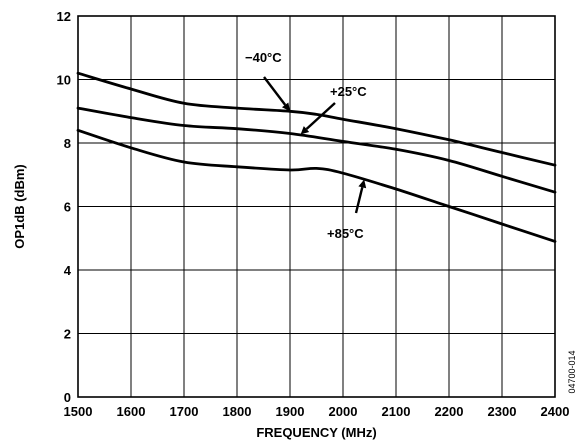  What do you see at coordinates (67, 334) in the screenshot?
I see `y-tick-label: 2` at bounding box center [67, 334].